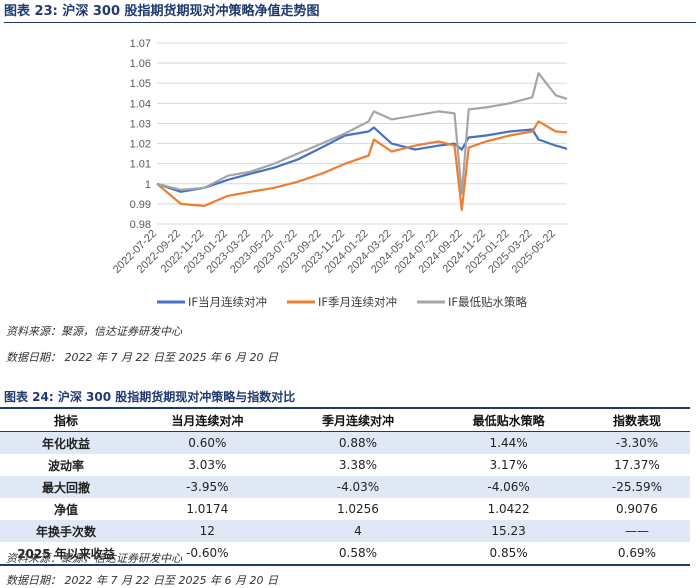 Image resolution: width=700 pixels, height=588 pixels. Describe the element at coordinates (636, 419) in the screenshot. I see `header-cell: 指数表现` at that location.